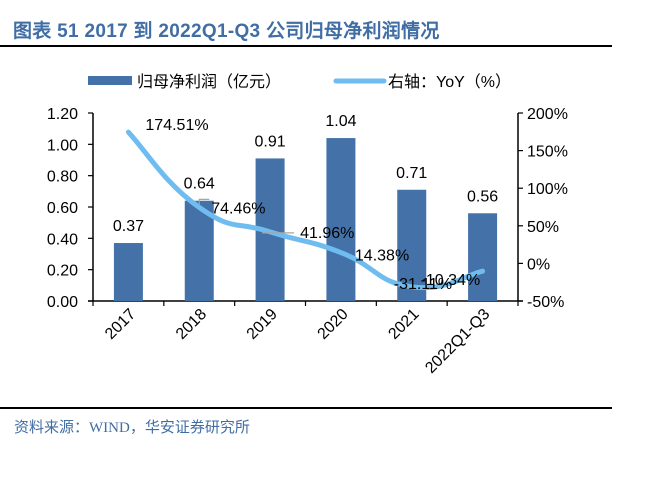  What do you see at coordinates (110, 80) in the screenshot?
I see `legend-swatch-net-profit` at bounding box center [110, 80].